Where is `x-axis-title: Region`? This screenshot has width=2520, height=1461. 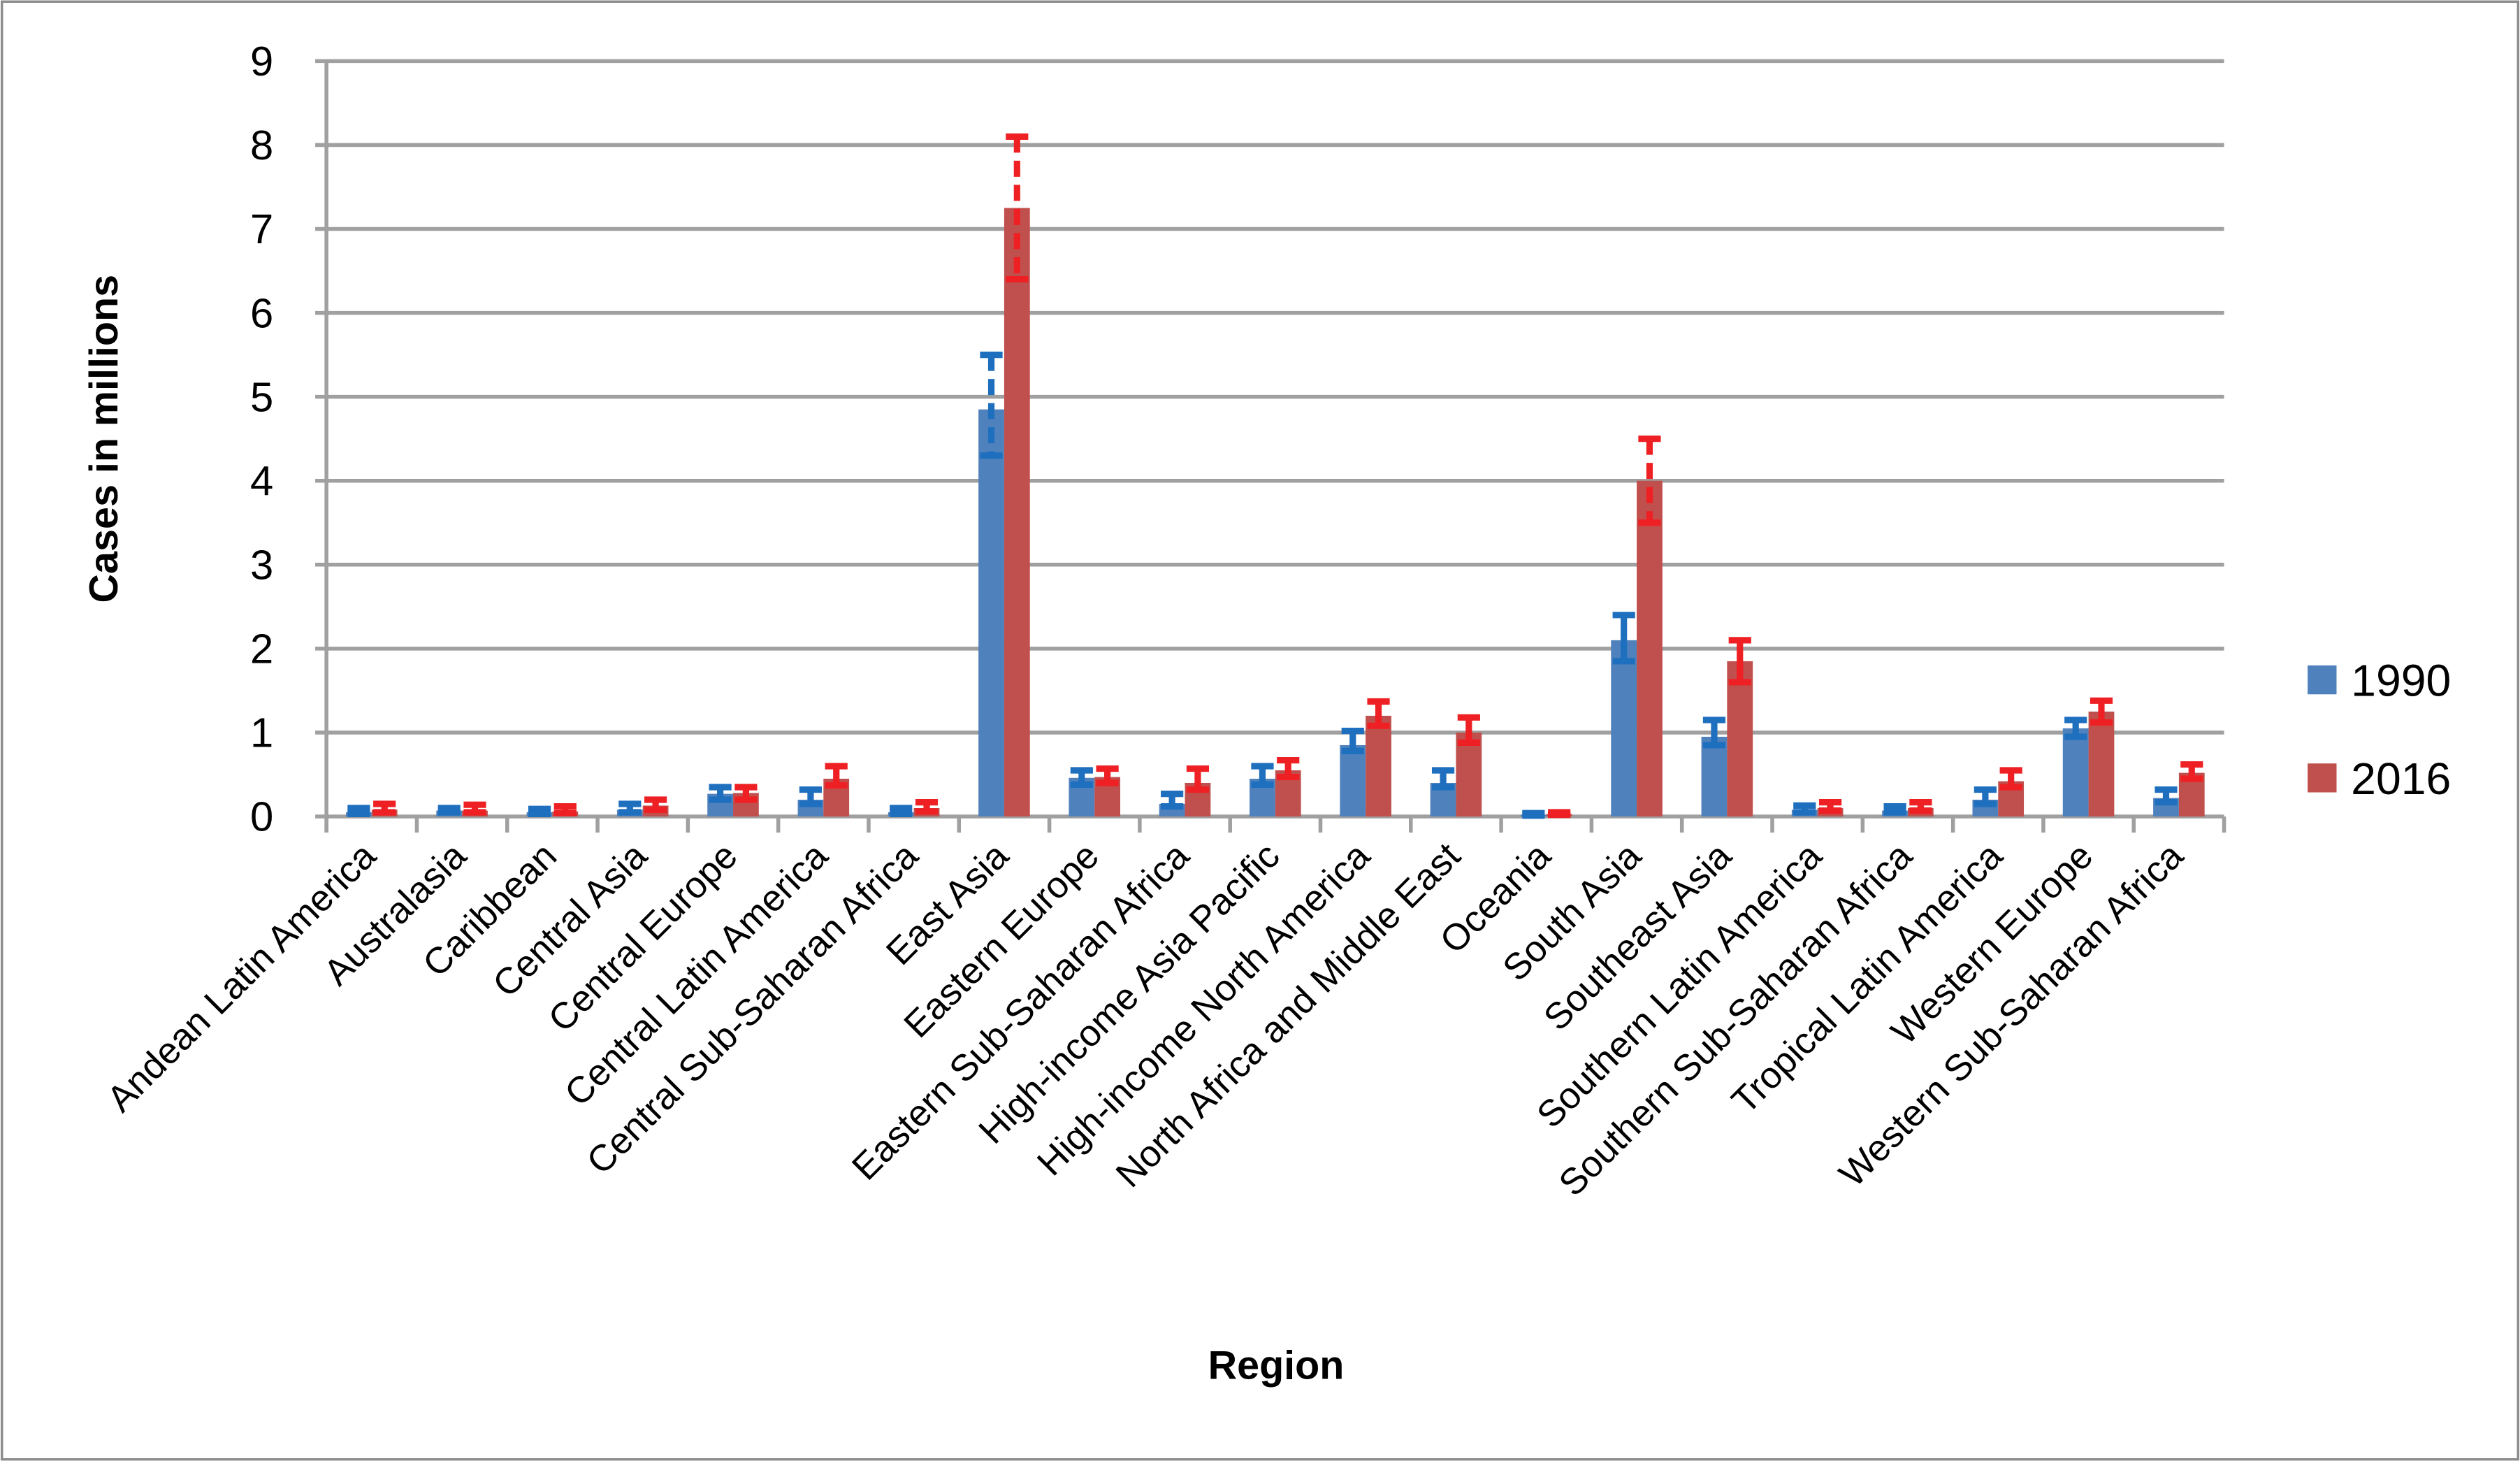 x-axis-title: Region is located at coordinates (1276, 1366).